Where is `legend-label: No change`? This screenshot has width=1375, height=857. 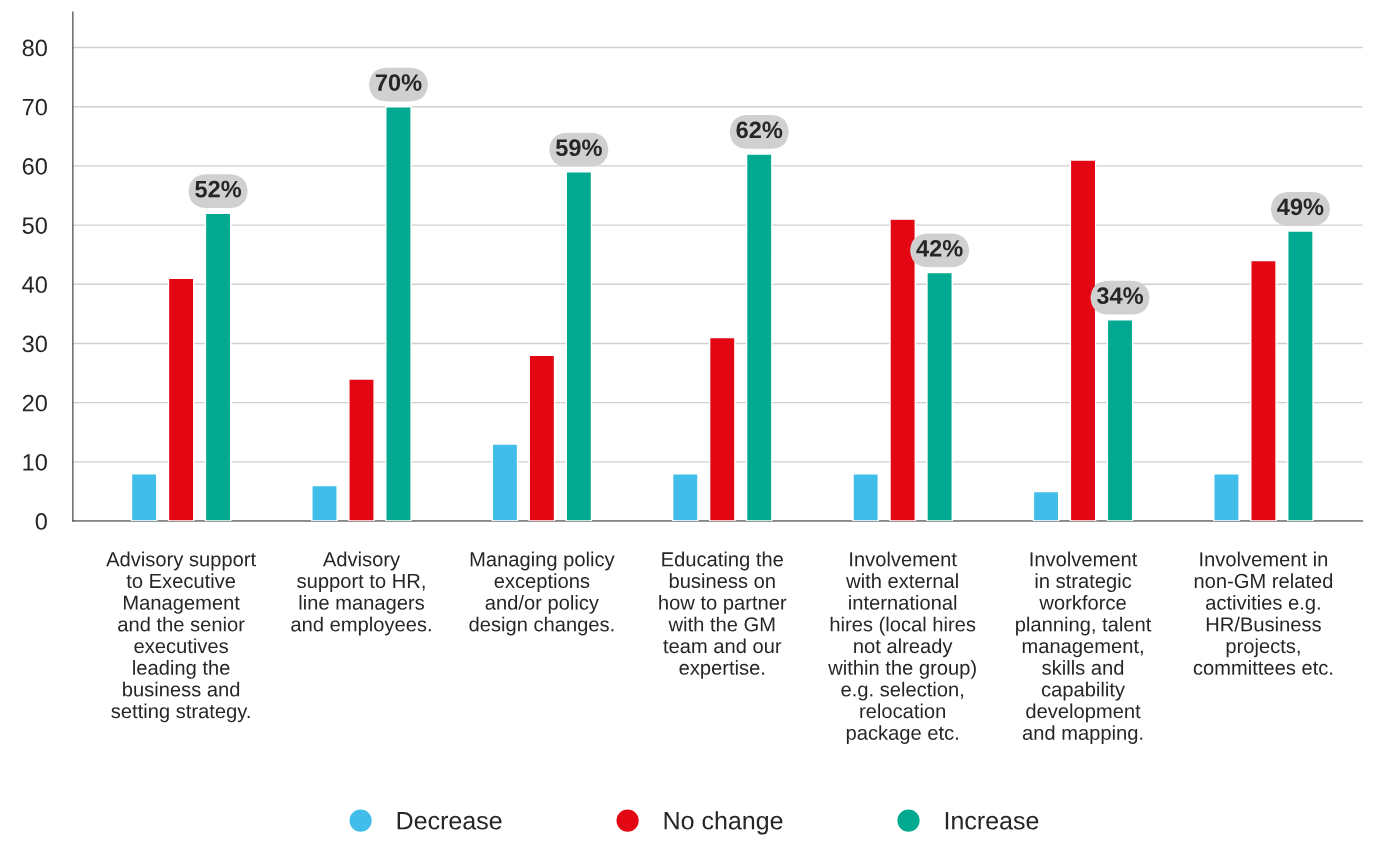
legend-label: No change is located at coordinates (723, 823).